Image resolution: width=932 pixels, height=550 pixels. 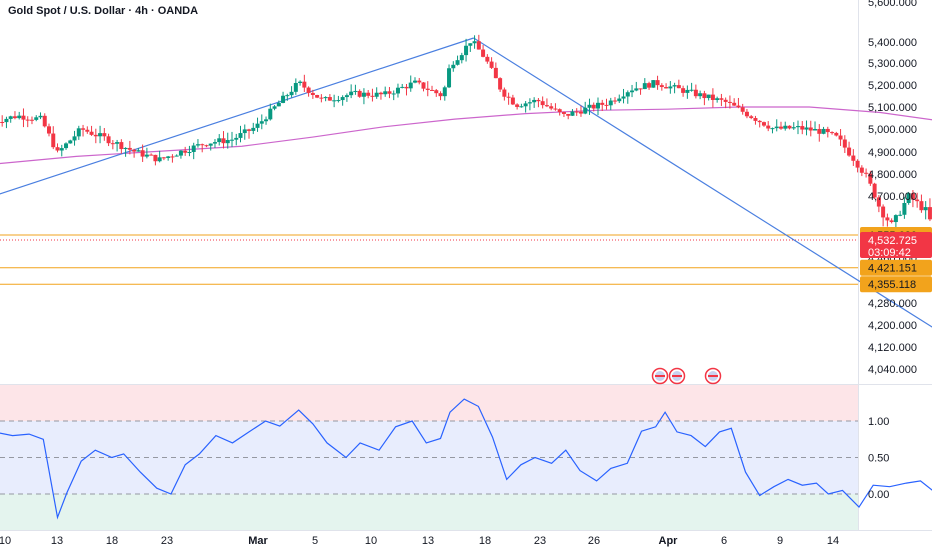 What do you see at coordinates (594, 541) in the screenshot?
I see `time-tick-label: 26` at bounding box center [594, 541].